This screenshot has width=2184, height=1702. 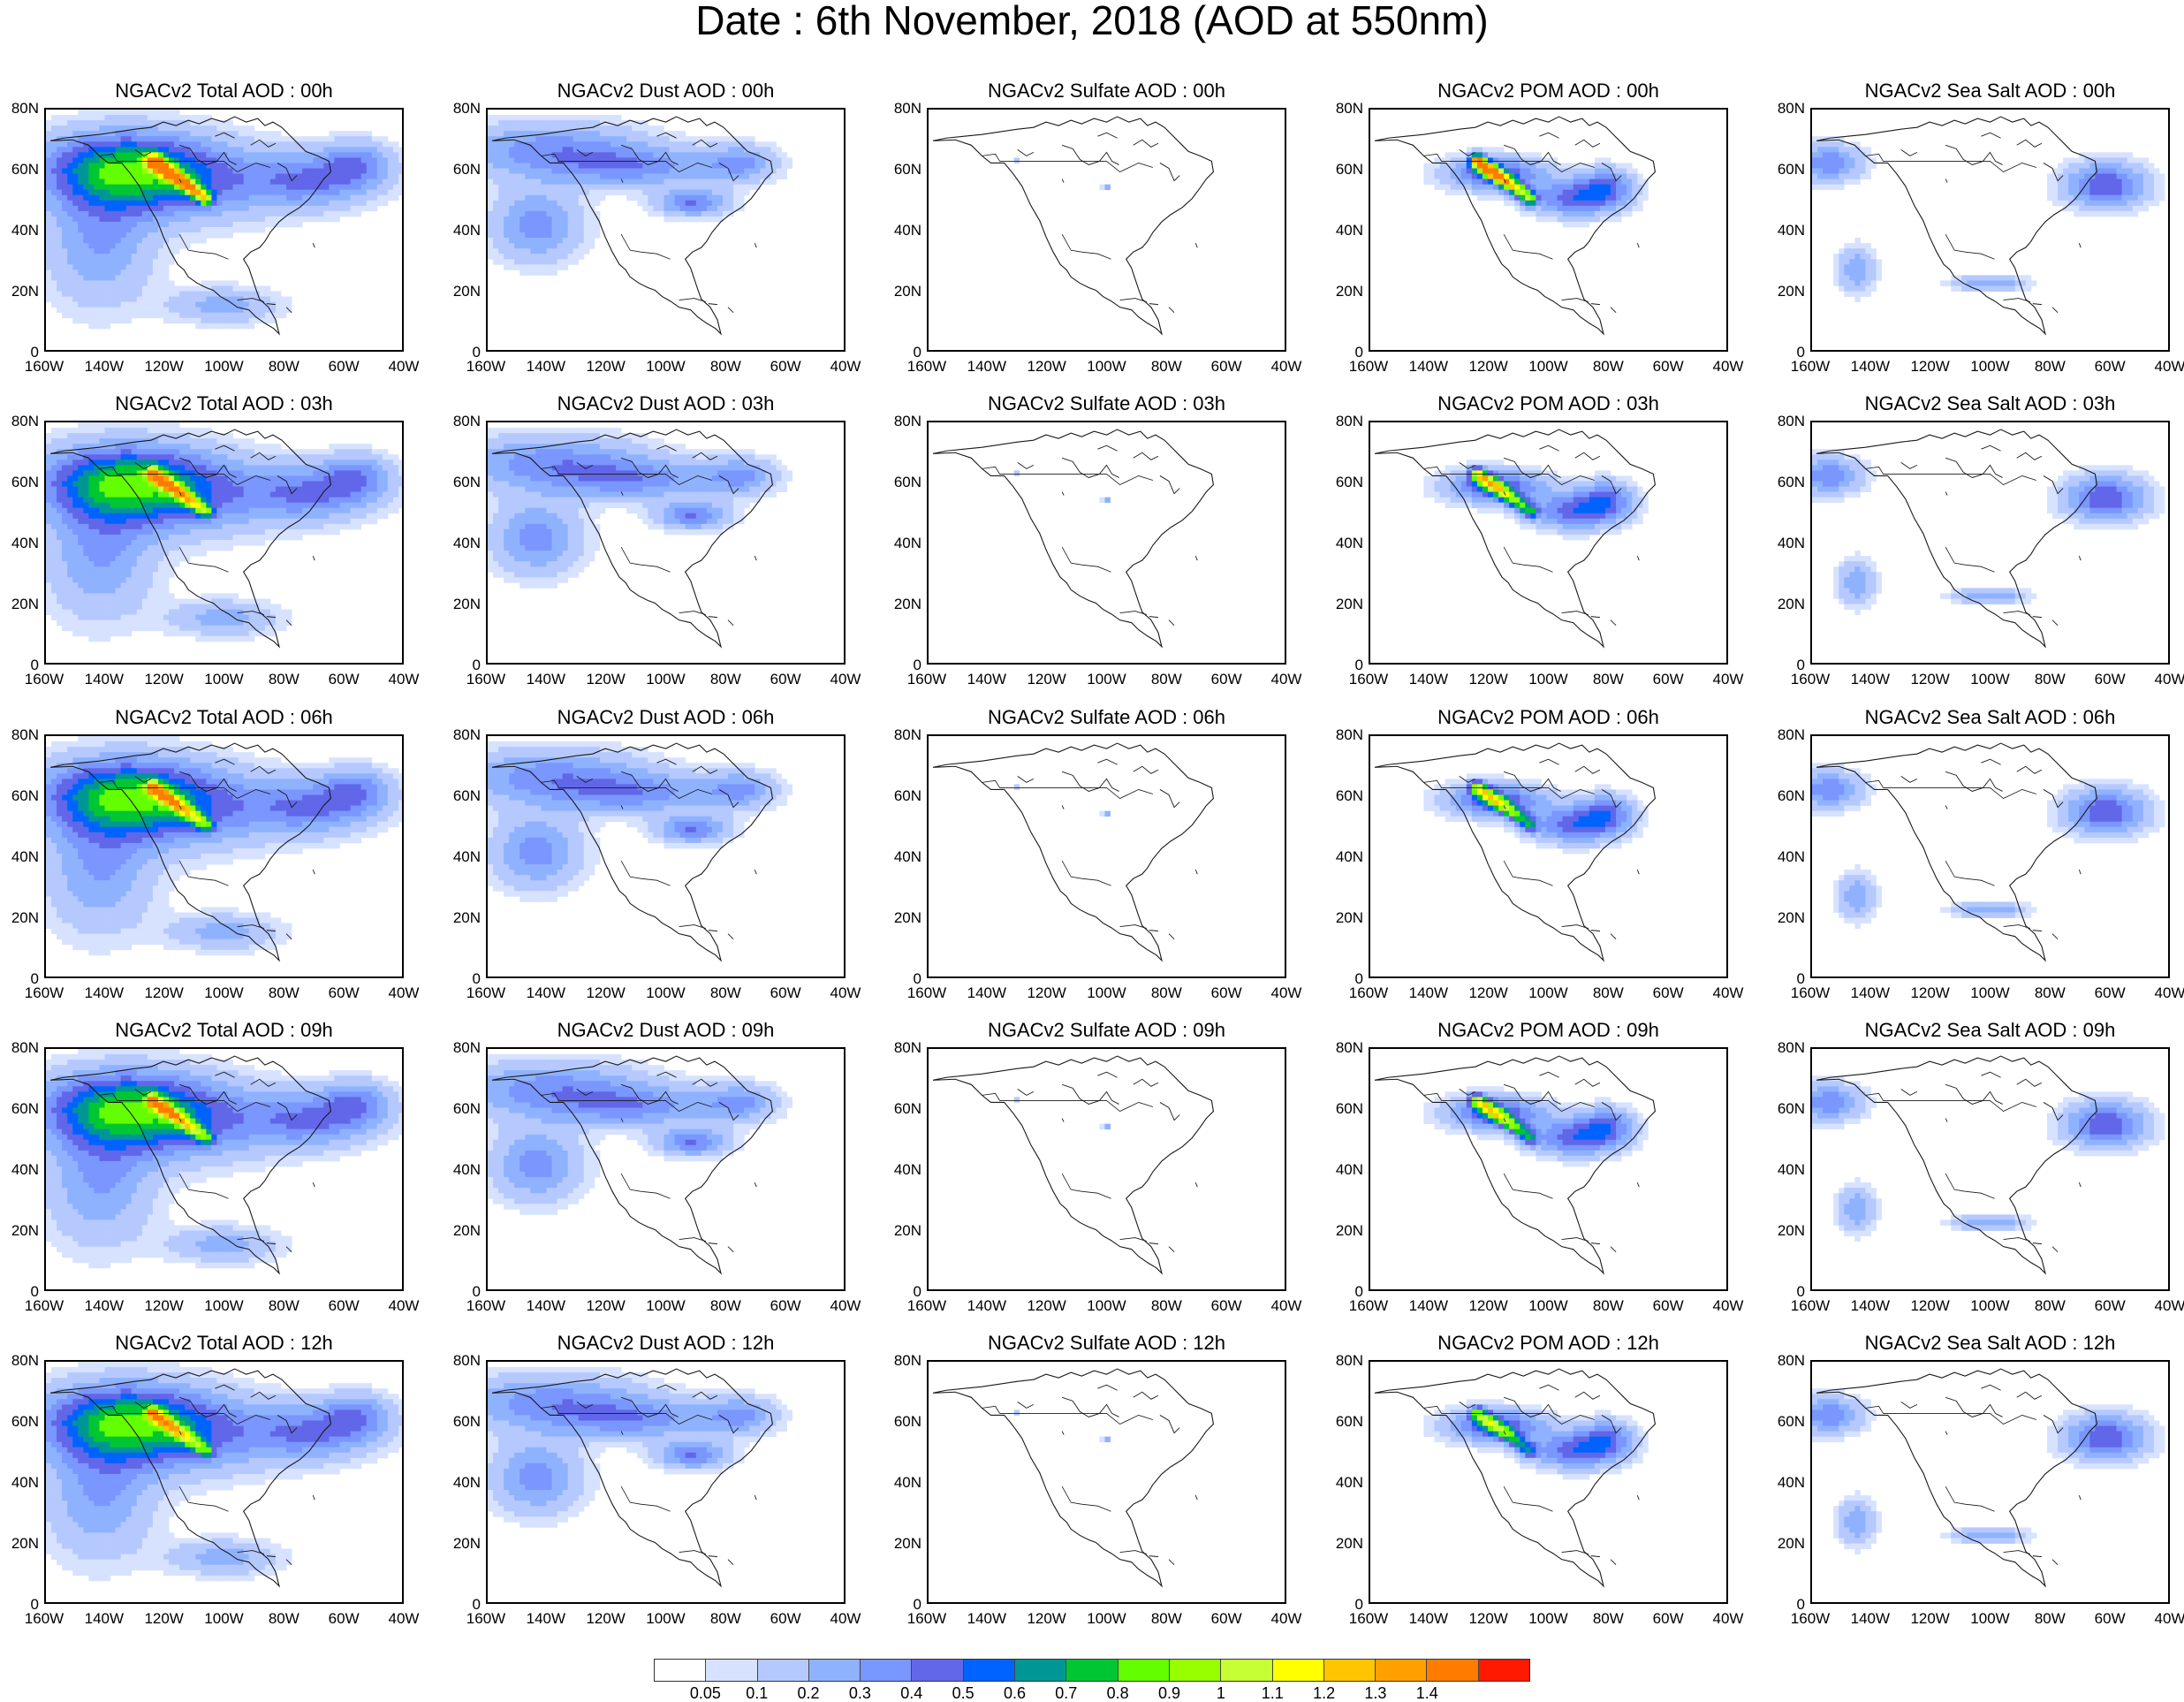 What do you see at coordinates (1015, 1693) in the screenshot?
I see `colorbar-tick-label: 0.6` at bounding box center [1015, 1693].